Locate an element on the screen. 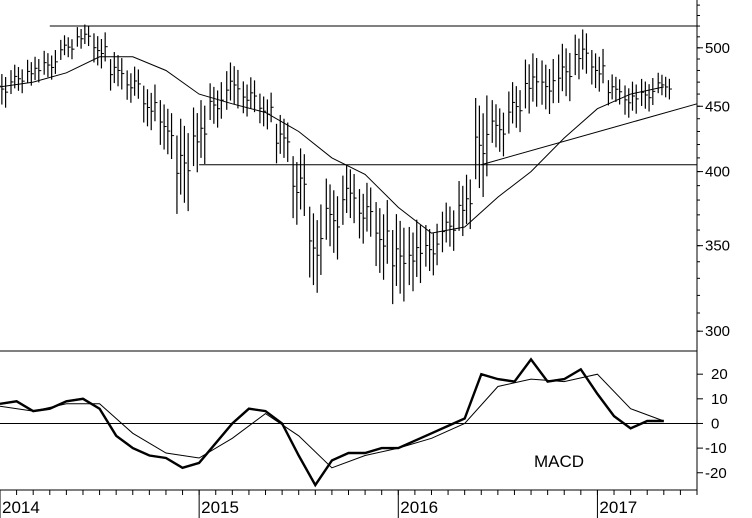 The width and height of the screenshot is (752, 518). macd-y-tick-label: 0 is located at coordinates (715, 423).